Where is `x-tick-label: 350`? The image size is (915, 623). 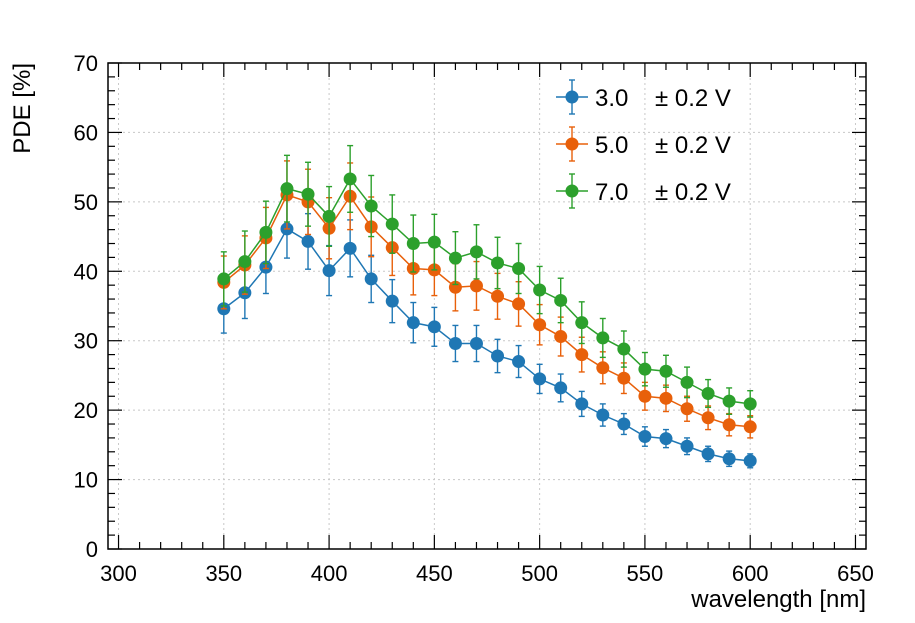
x-tick-label: 350 is located at coordinates (223, 573).